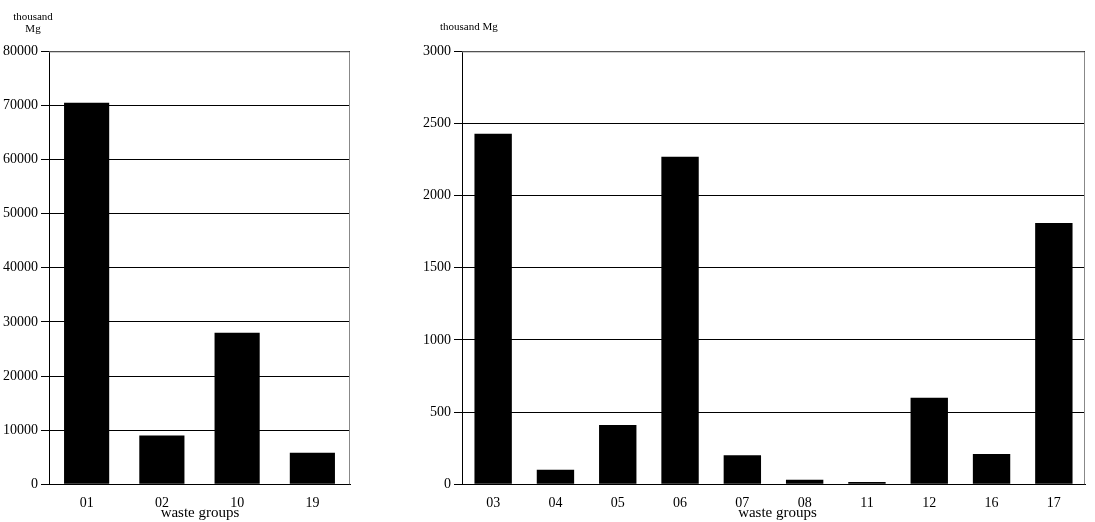 The height and width of the screenshot is (522, 1095). Describe the element at coordinates (20, 51) in the screenshot. I see `y-tick-label: 80000` at that location.